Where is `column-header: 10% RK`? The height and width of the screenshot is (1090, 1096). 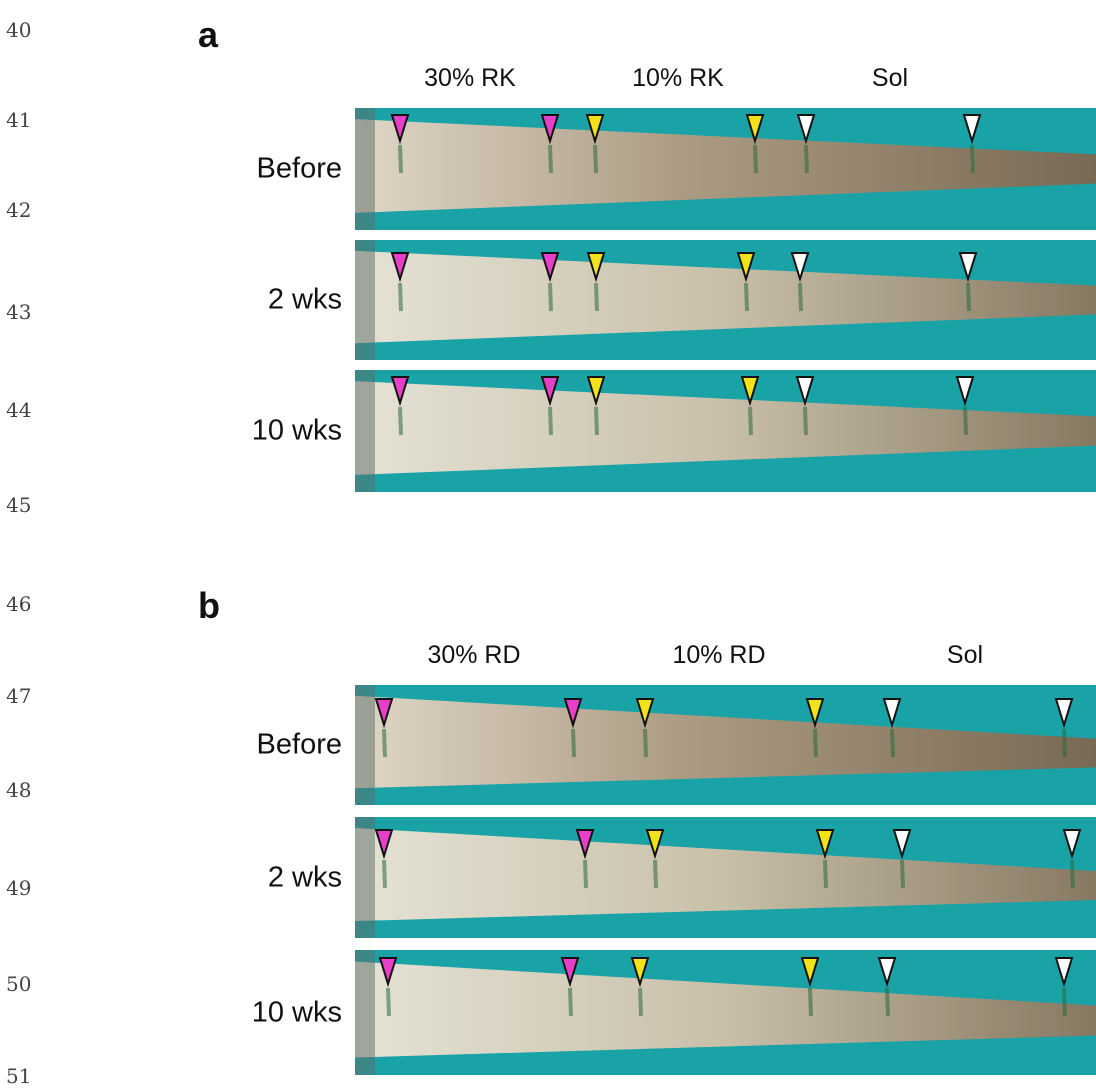
column-header: 10% RK is located at coordinates (678, 78).